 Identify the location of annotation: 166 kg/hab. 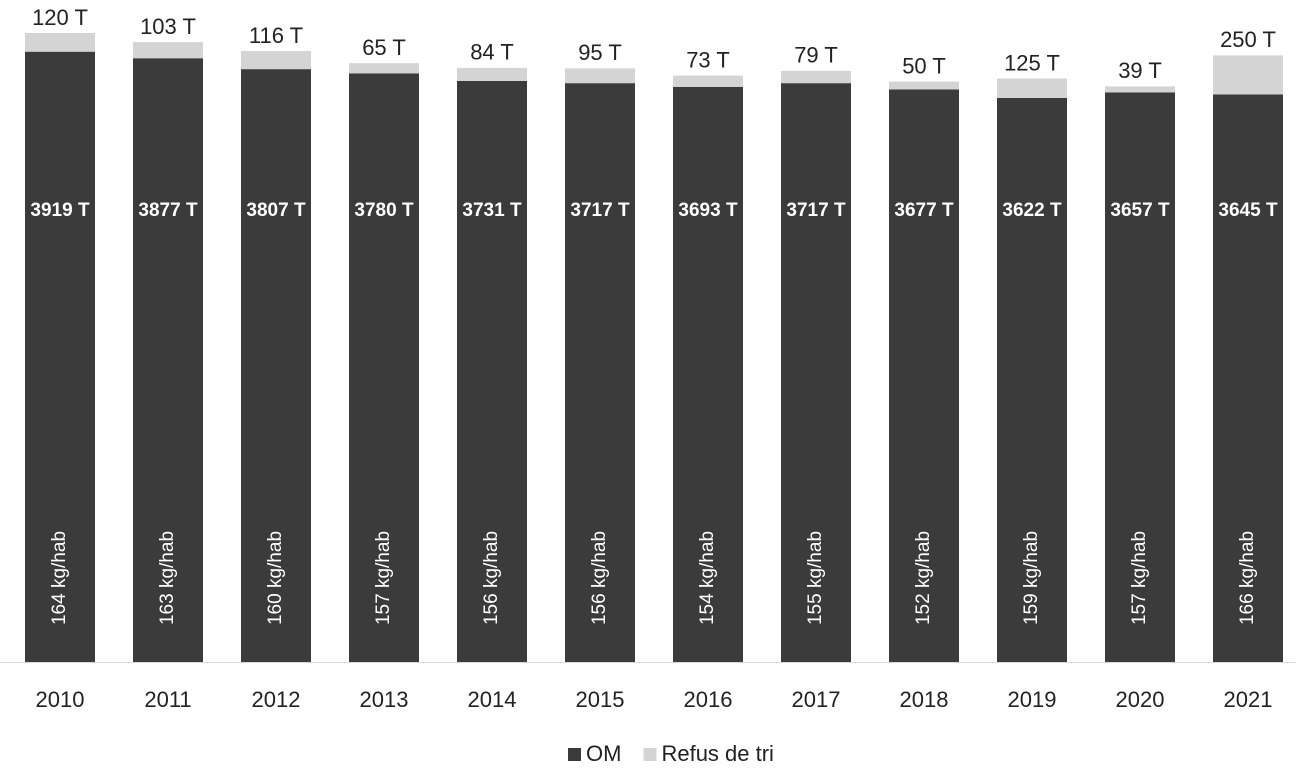
(1247, 578).